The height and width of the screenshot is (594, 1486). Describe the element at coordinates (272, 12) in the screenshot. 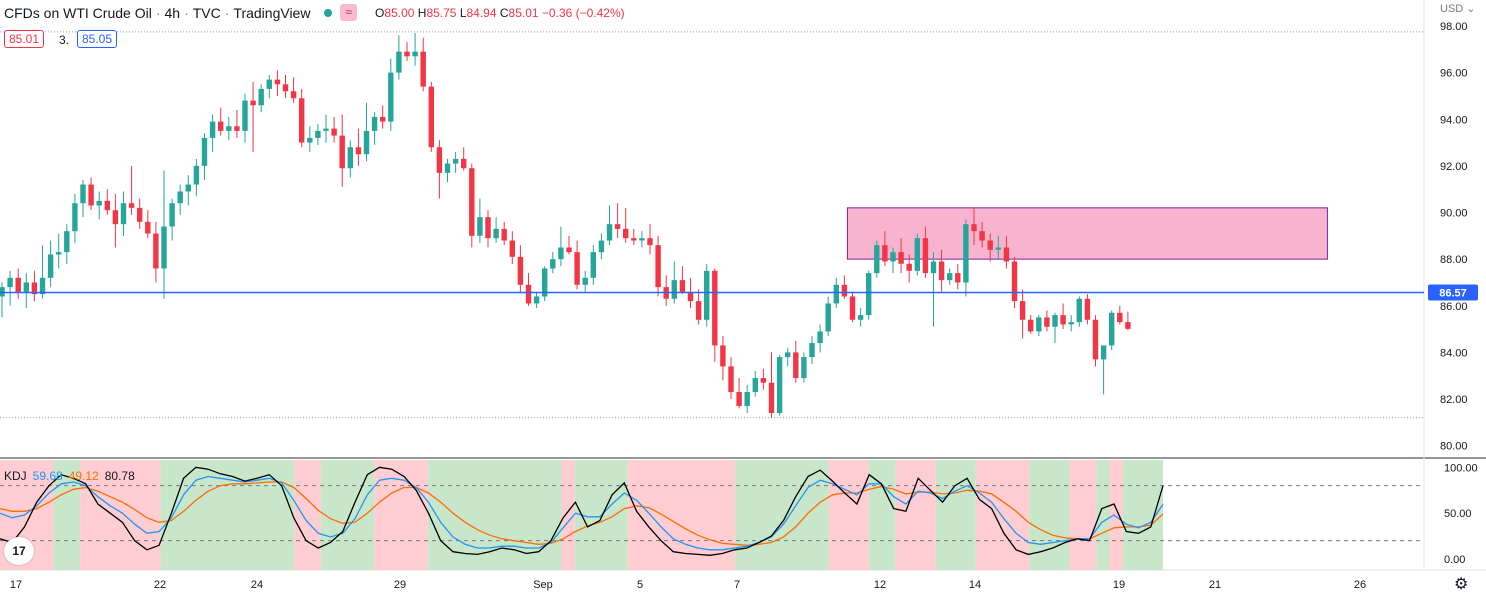

I see `provider-label: TradingView` at that location.